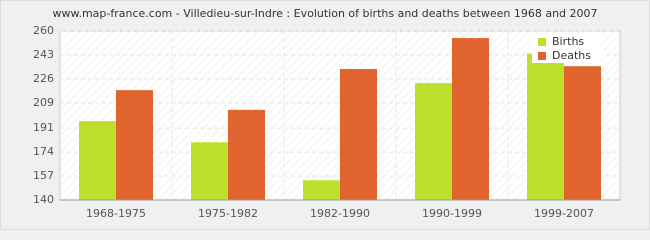 The image size is (650, 240). What do you see at coordinates (43, 199) in the screenshot?
I see `y-tick-label: 140` at bounding box center [43, 199].